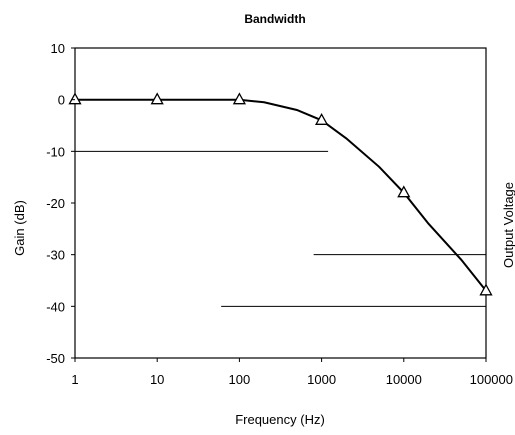  I want to click on y-tick-label: -10, so click(55, 151).